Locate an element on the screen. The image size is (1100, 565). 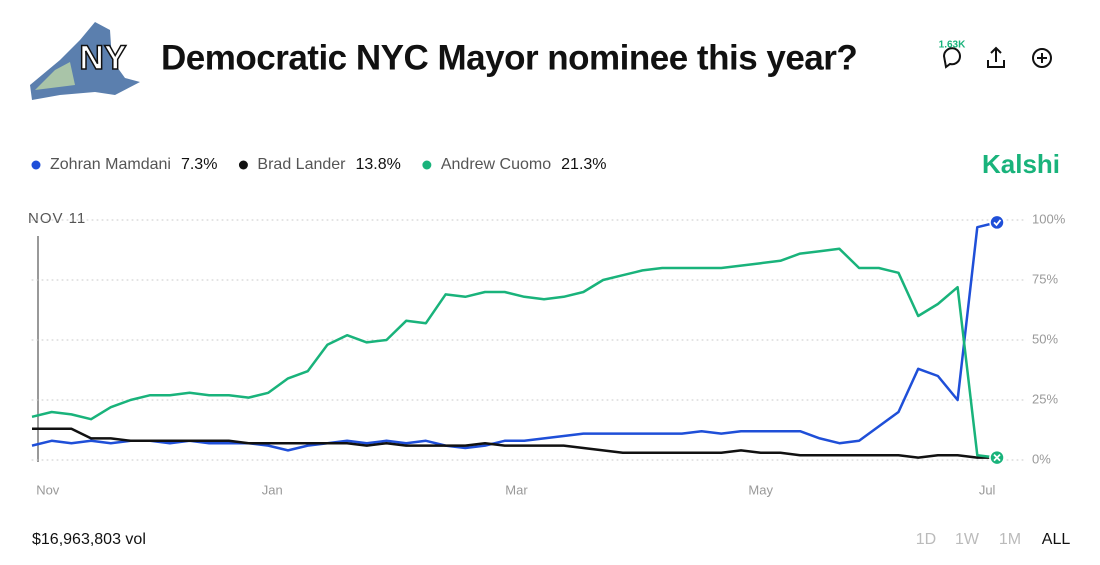
share-button is located at coordinates (996, 57).